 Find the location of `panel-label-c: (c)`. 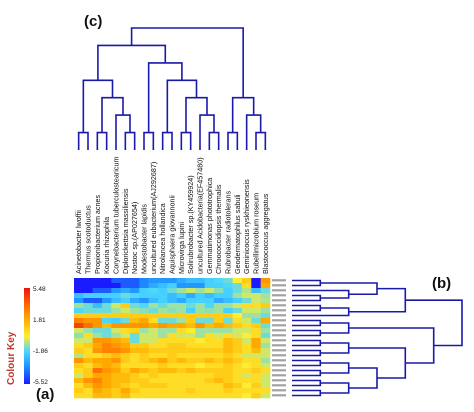

panel-label-c: (c) is located at coordinates (93, 21).